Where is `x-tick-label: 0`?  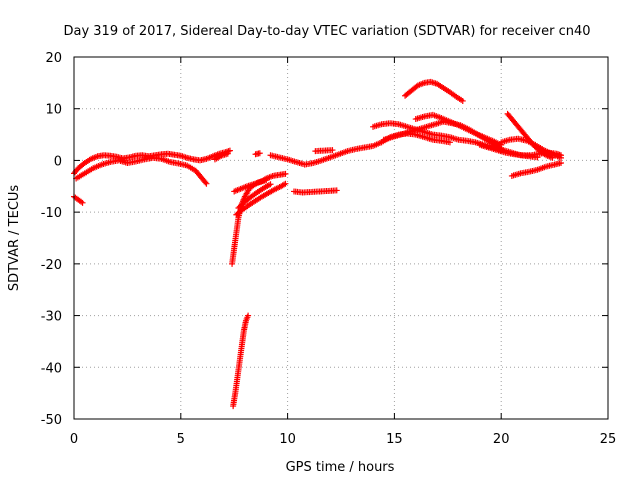 x-tick-label: 0 is located at coordinates (74, 439).